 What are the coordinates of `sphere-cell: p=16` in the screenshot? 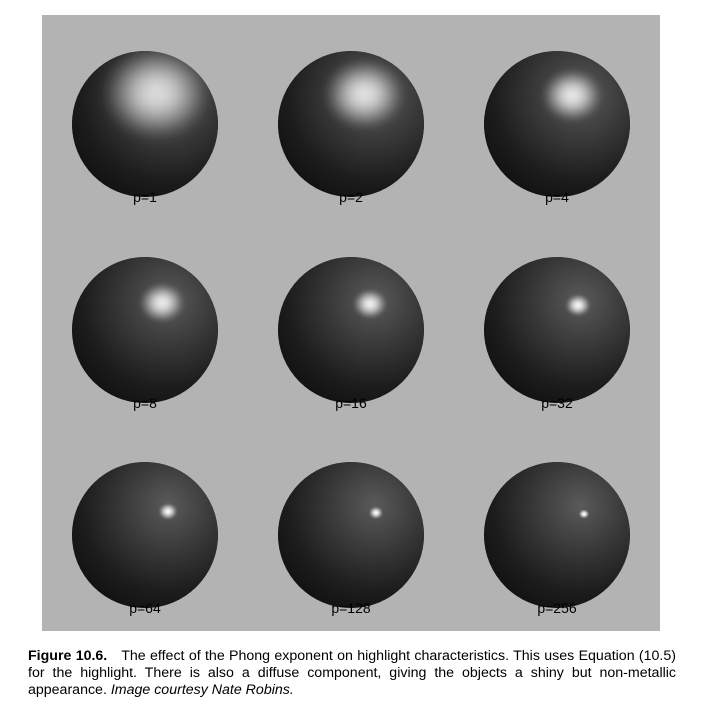 It's located at (351, 323).